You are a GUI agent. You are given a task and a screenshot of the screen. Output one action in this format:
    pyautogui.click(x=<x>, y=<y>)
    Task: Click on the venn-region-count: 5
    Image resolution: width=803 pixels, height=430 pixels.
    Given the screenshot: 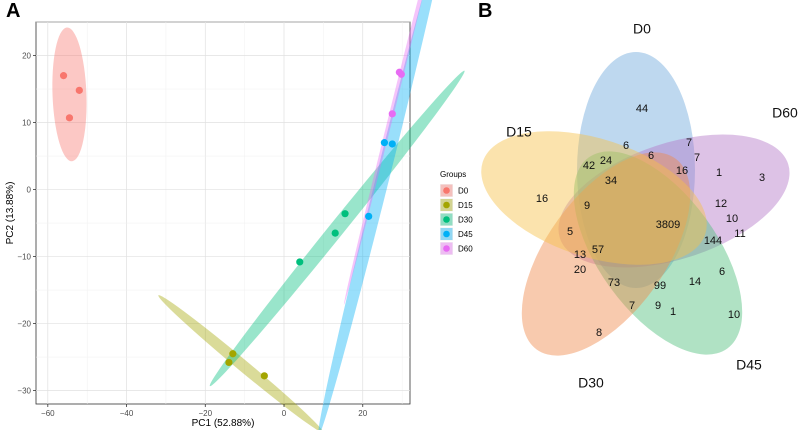 What is the action you would take?
    pyautogui.click(x=570, y=232)
    